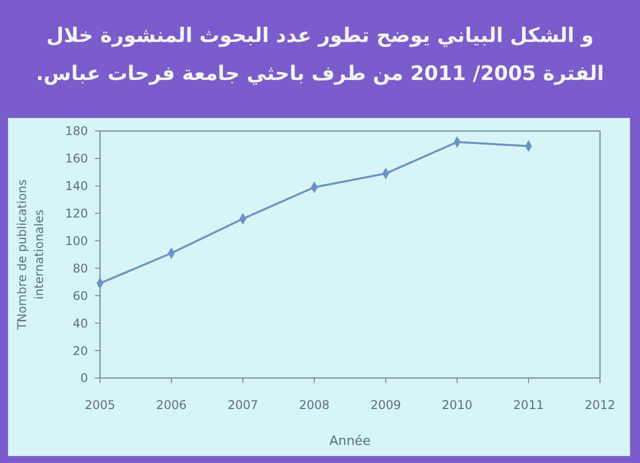 The width and height of the screenshot is (640, 463). What do you see at coordinates (30, 255) in the screenshot?
I see `y-axis-title: TNombre de publications internationales` at bounding box center [30, 255].